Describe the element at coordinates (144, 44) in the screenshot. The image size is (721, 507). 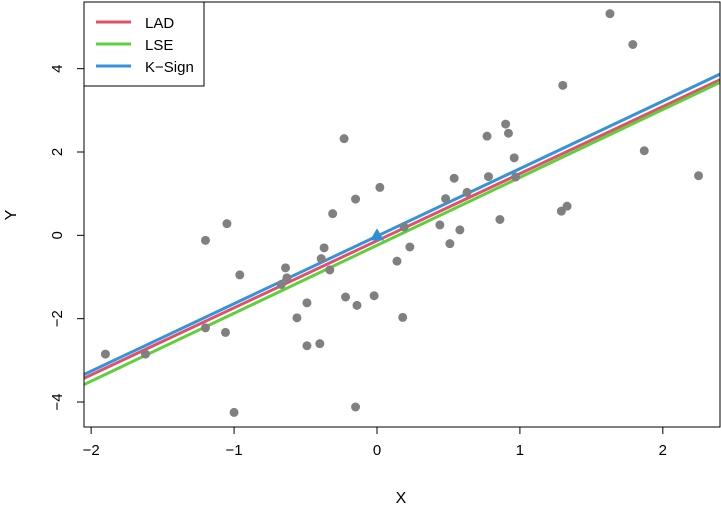
I see `legend: LAD LSE K−Sign` at that location.